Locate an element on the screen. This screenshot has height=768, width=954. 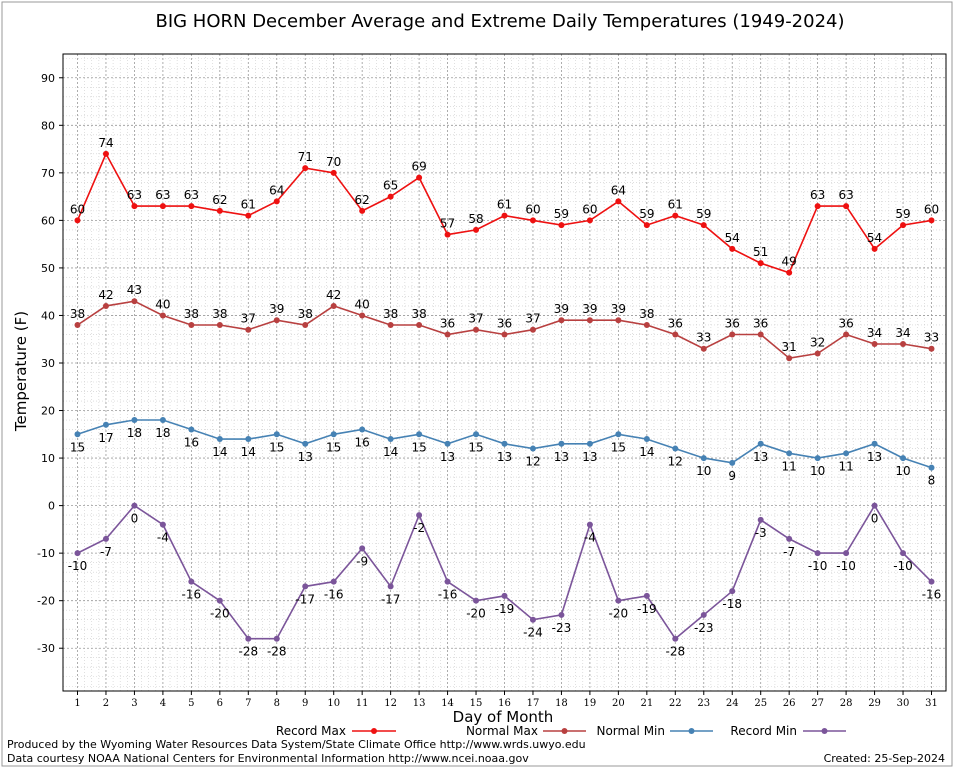
normal-max-data-label: 40 is located at coordinates (362, 304).